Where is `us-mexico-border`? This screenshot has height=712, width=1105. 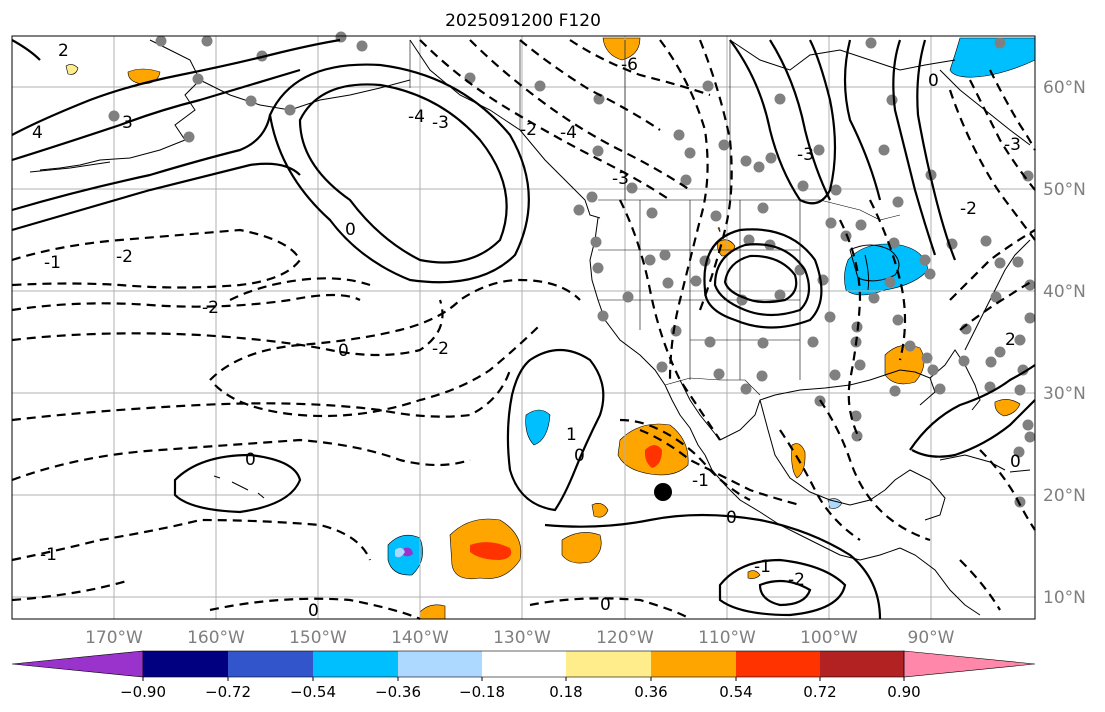 us-mexico-border is located at coordinates (712, 386).